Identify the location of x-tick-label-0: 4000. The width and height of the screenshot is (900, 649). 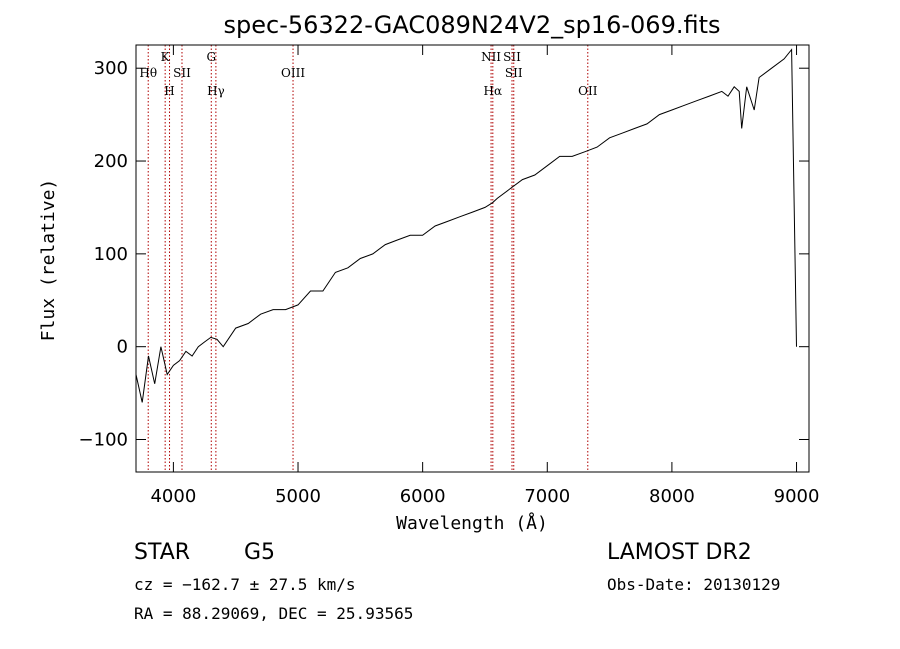
(173, 496).